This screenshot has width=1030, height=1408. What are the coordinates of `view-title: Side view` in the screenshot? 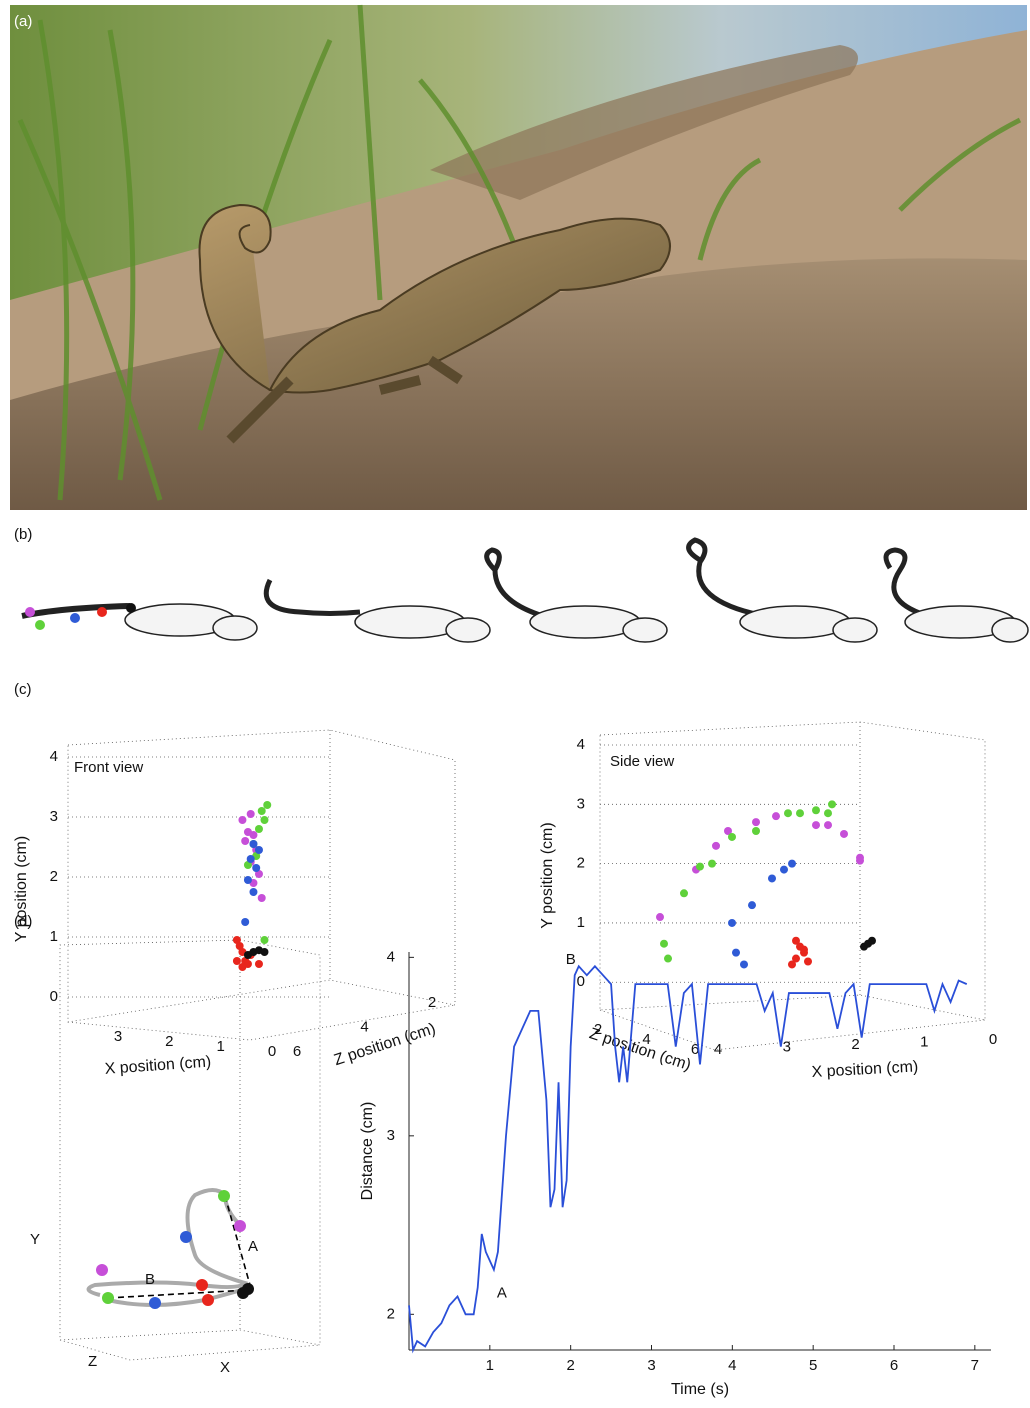 It's located at (642, 761).